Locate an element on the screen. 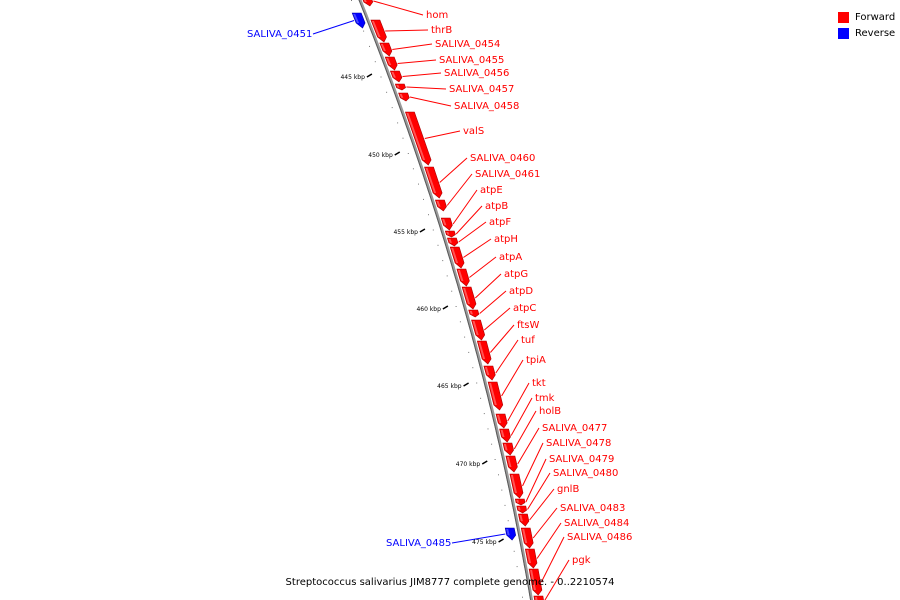  gene-label-SALIVA_0483: SALIVA_0483 is located at coordinates (592, 508).